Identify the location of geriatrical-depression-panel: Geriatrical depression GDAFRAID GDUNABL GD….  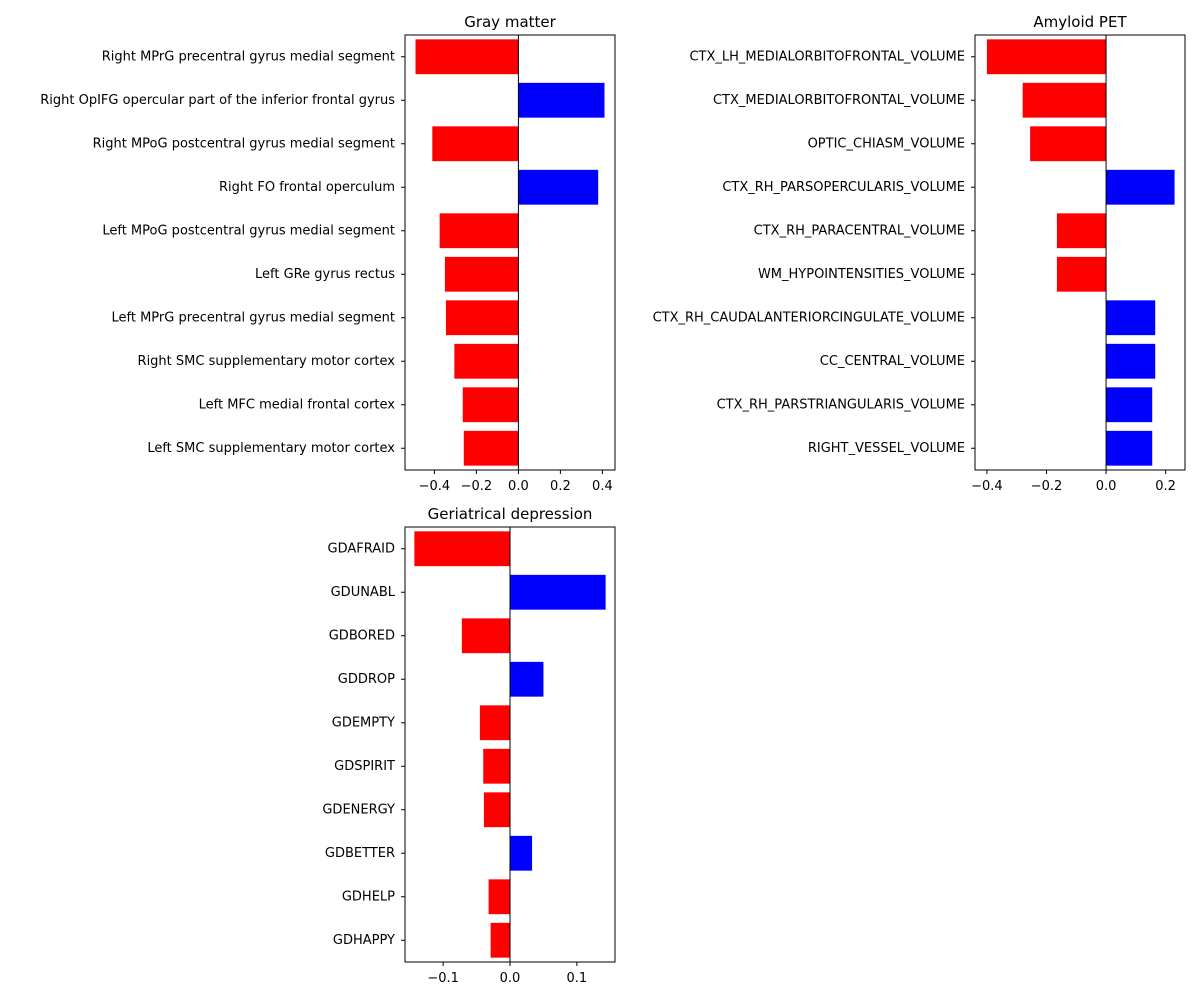
(469, 745).